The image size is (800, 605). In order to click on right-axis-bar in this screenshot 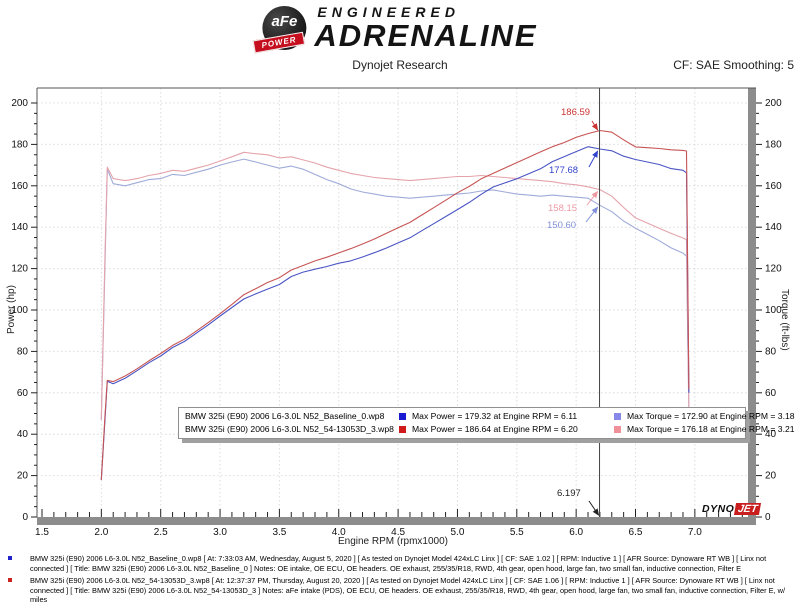, I will do `click(752, 302)`.